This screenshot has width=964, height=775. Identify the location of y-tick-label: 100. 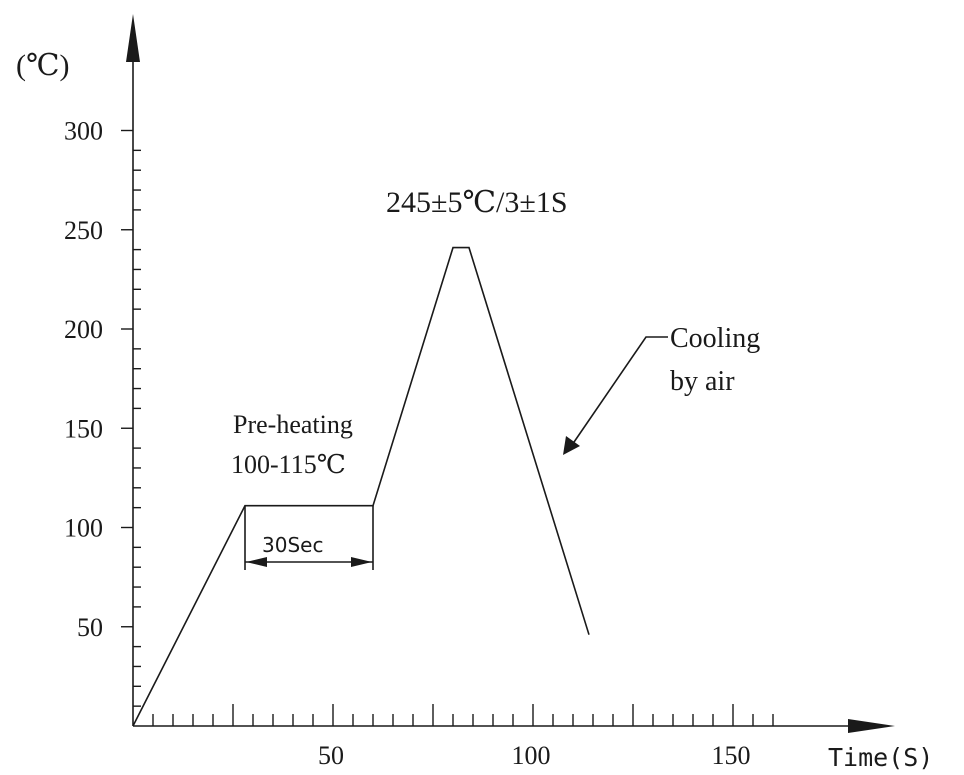
(83, 528).